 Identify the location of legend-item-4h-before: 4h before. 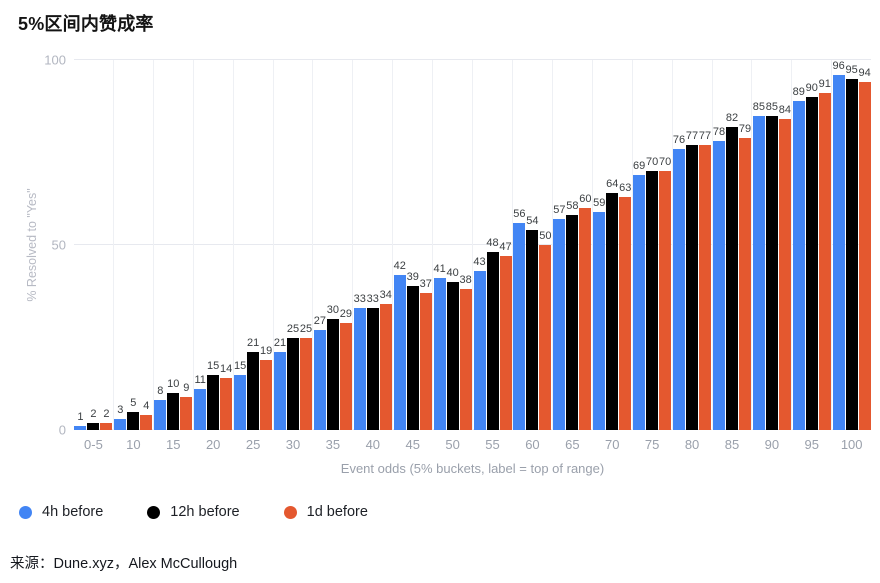
(61, 512).